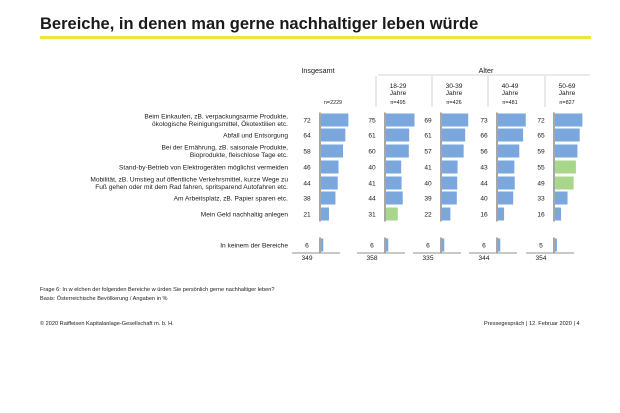 This screenshot has width=620, height=413. What do you see at coordinates (541, 183) in the screenshot?
I see `bar-value-label: 49` at bounding box center [541, 183].